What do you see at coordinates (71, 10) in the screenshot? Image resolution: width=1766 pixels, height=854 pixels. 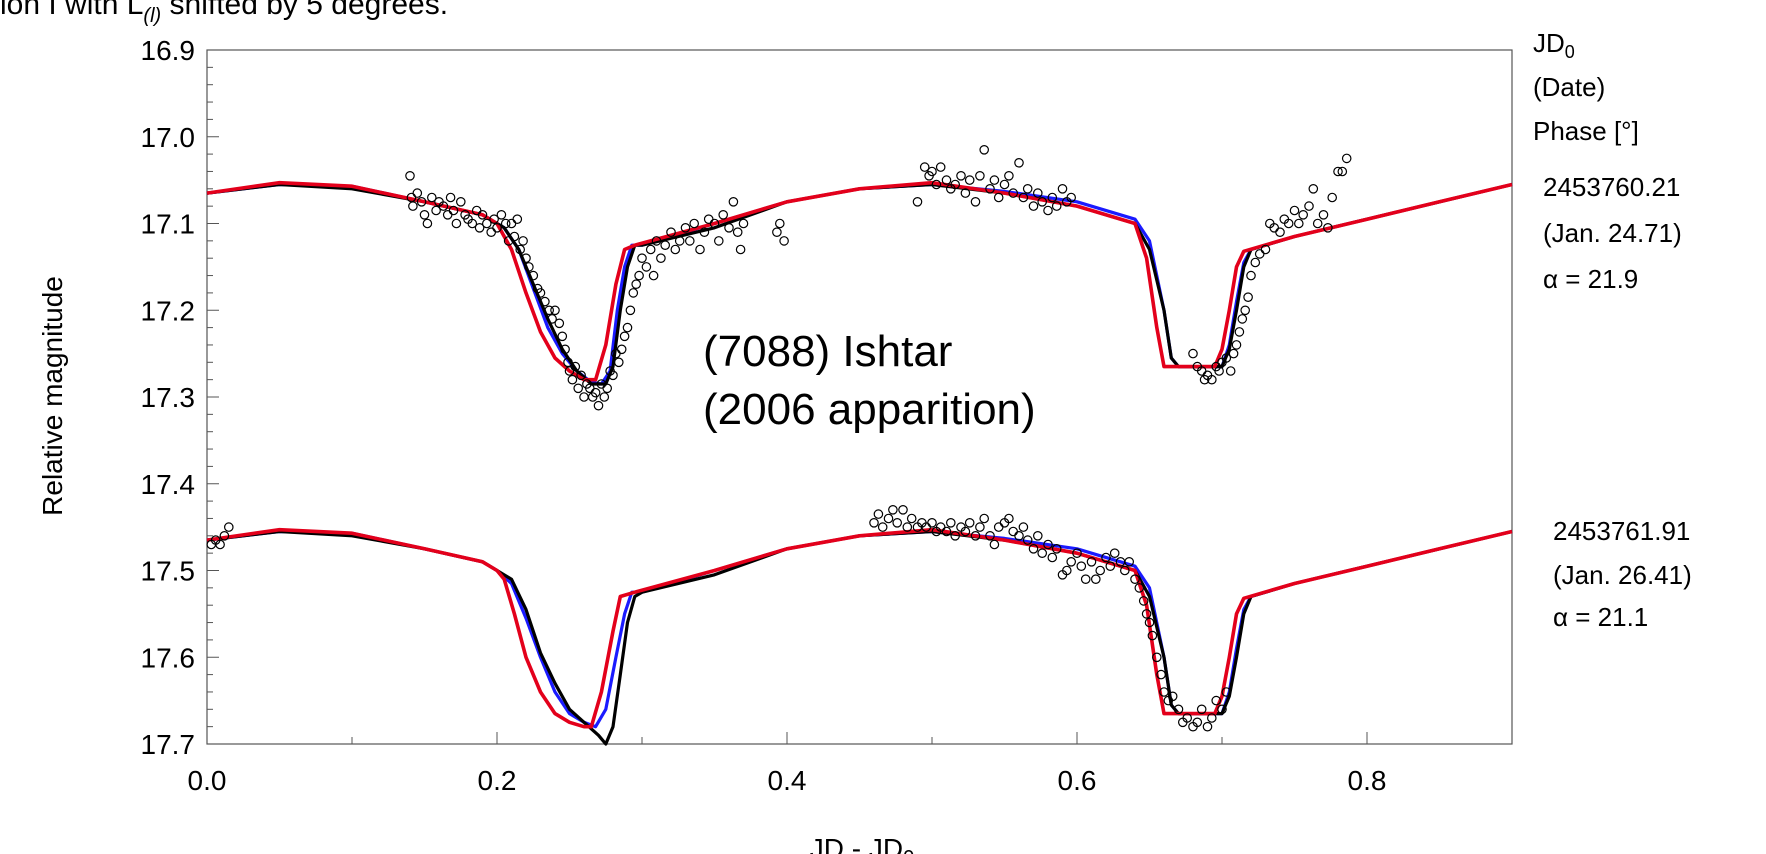 I see `caption-text-before: ion I with L` at bounding box center [71, 10].